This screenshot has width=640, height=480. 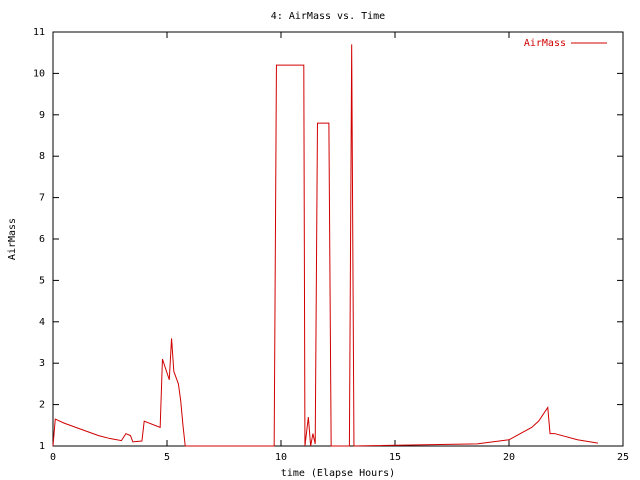 I want to click on x-tick-label: 15, so click(x=395, y=457).